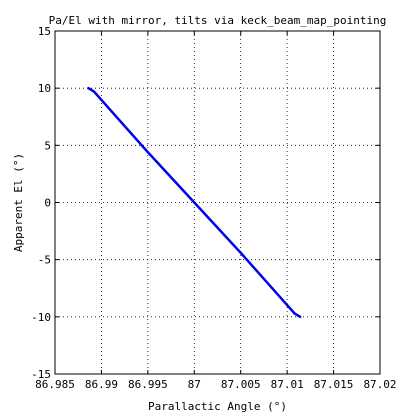 This screenshot has height=420, width=420. What do you see at coordinates (18, 202) in the screenshot?
I see `y-axis-label: Apparent El (°)` at bounding box center [18, 202].